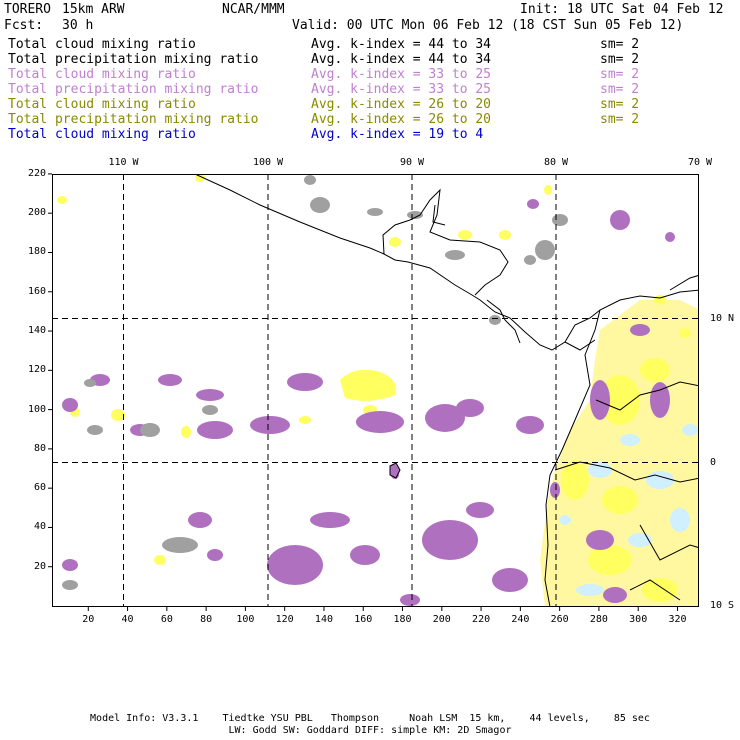  What do you see at coordinates (253, 9) in the screenshot?
I see `center-name: NCAR/MMM` at bounding box center [253, 9].